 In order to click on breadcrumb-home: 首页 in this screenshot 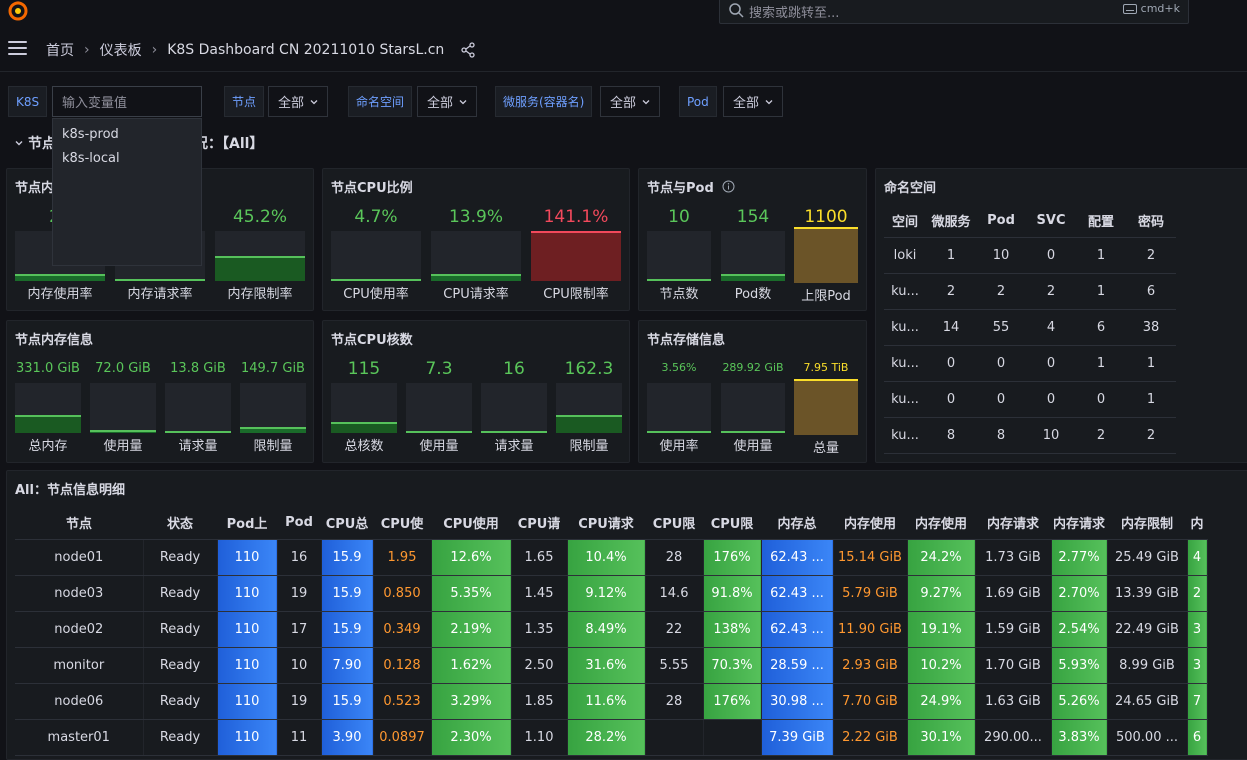, I will do `click(60, 51)`.